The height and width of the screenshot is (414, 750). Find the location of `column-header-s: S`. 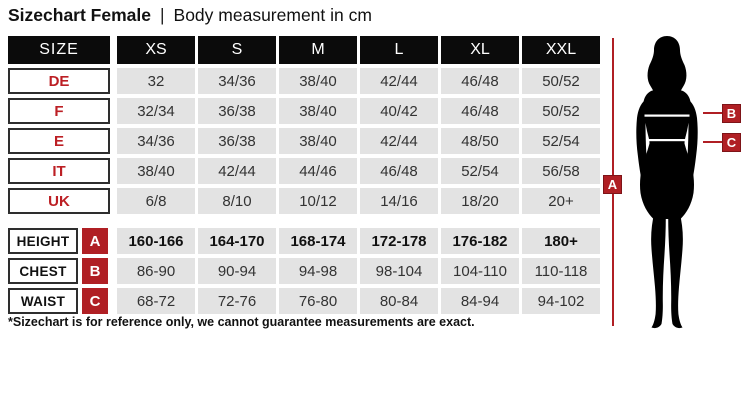

column-header-s: S is located at coordinates (237, 50).